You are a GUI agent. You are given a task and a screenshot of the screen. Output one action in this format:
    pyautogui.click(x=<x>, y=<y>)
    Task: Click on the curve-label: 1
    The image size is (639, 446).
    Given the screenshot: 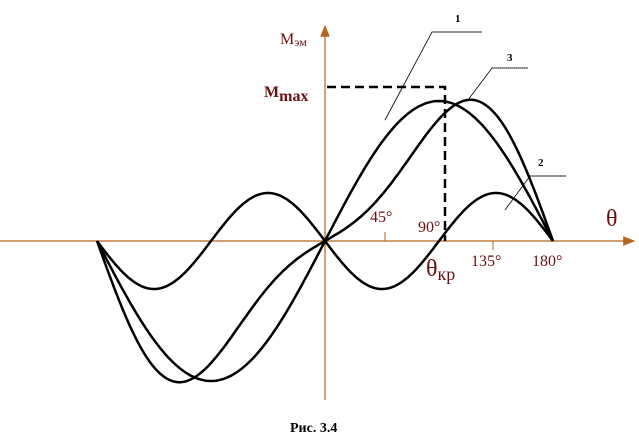 What is the action you would take?
    pyautogui.click(x=458, y=19)
    